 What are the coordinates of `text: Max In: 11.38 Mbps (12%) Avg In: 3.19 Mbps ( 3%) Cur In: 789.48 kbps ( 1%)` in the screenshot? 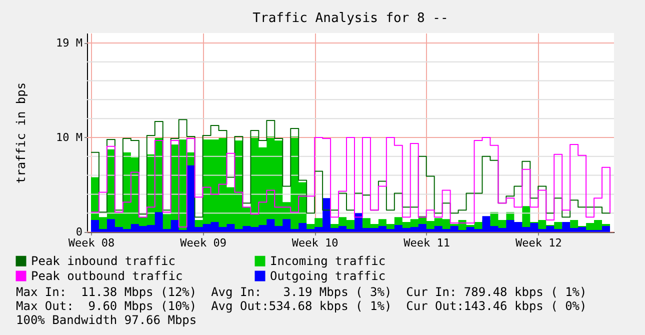 It's located at (302, 292).